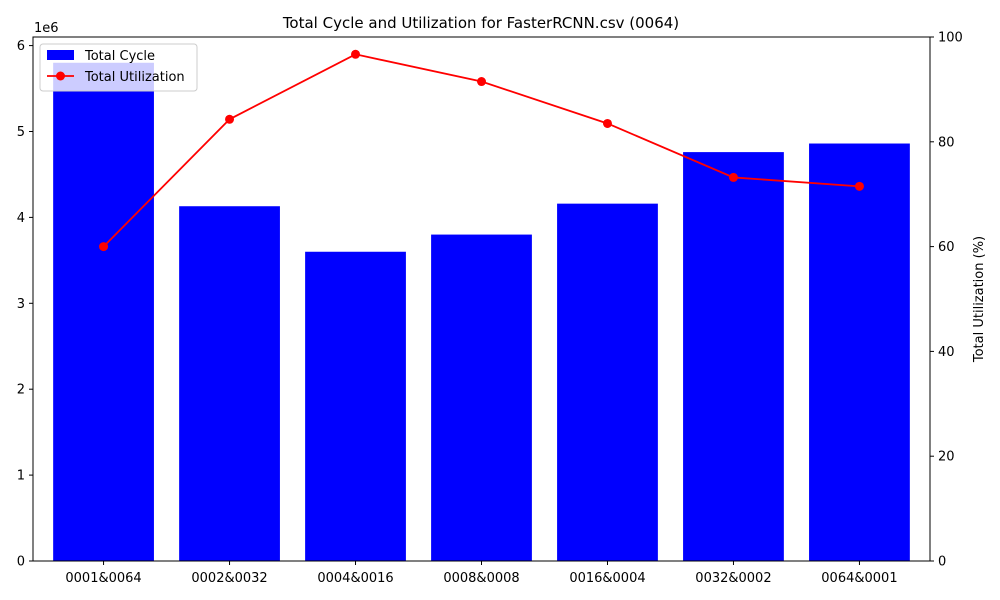  What do you see at coordinates (46, 28) in the screenshot?
I see `left-axis-offset-text: 1e6` at bounding box center [46, 28].